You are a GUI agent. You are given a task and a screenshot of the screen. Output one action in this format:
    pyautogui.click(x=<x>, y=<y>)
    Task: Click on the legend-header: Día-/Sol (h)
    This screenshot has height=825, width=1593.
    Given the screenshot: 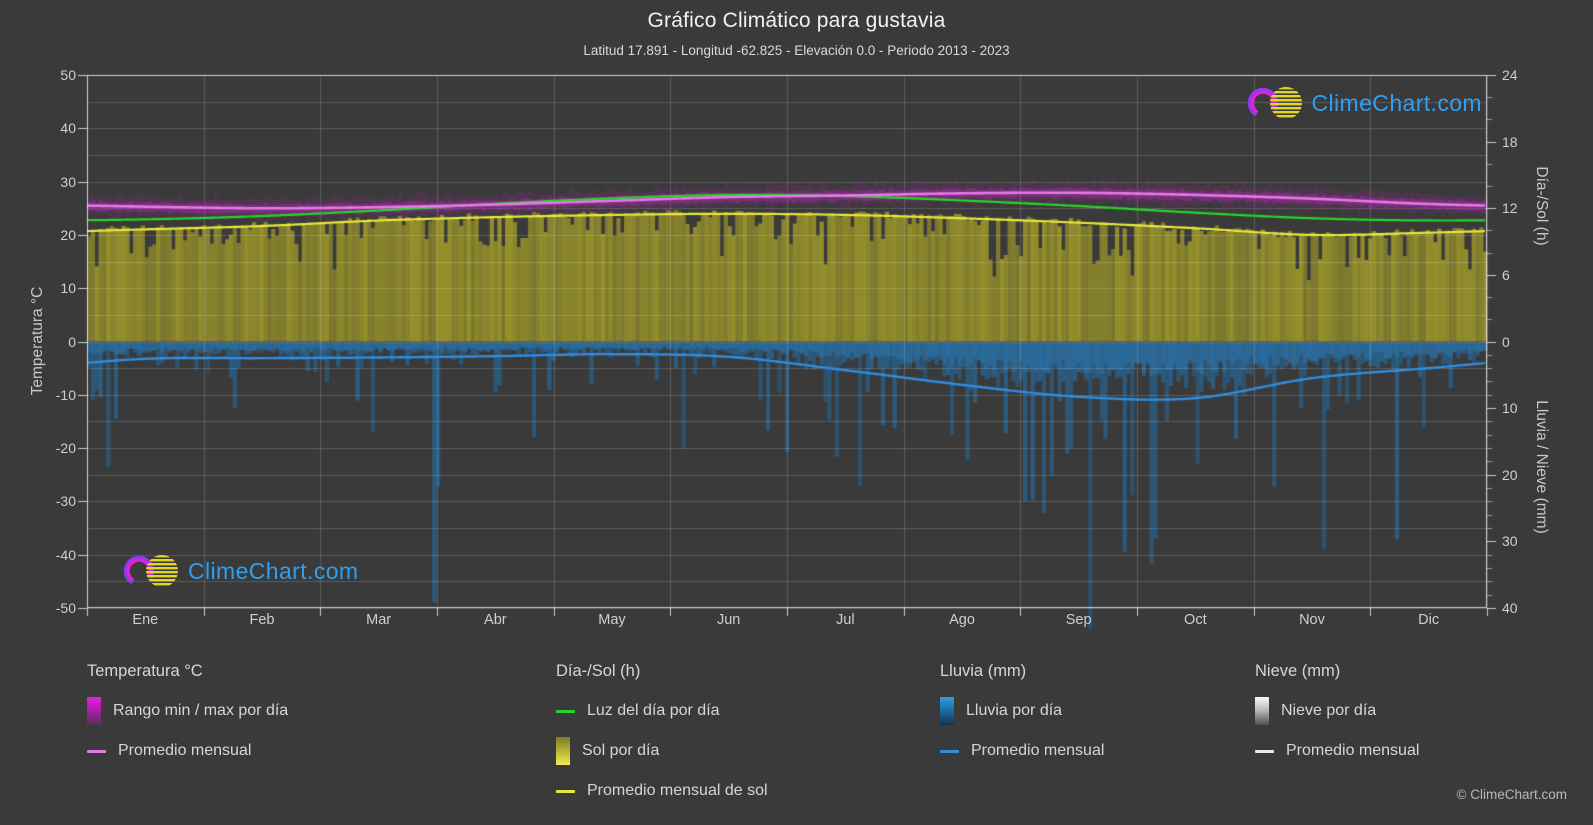 What is the action you would take?
    pyautogui.click(x=598, y=671)
    